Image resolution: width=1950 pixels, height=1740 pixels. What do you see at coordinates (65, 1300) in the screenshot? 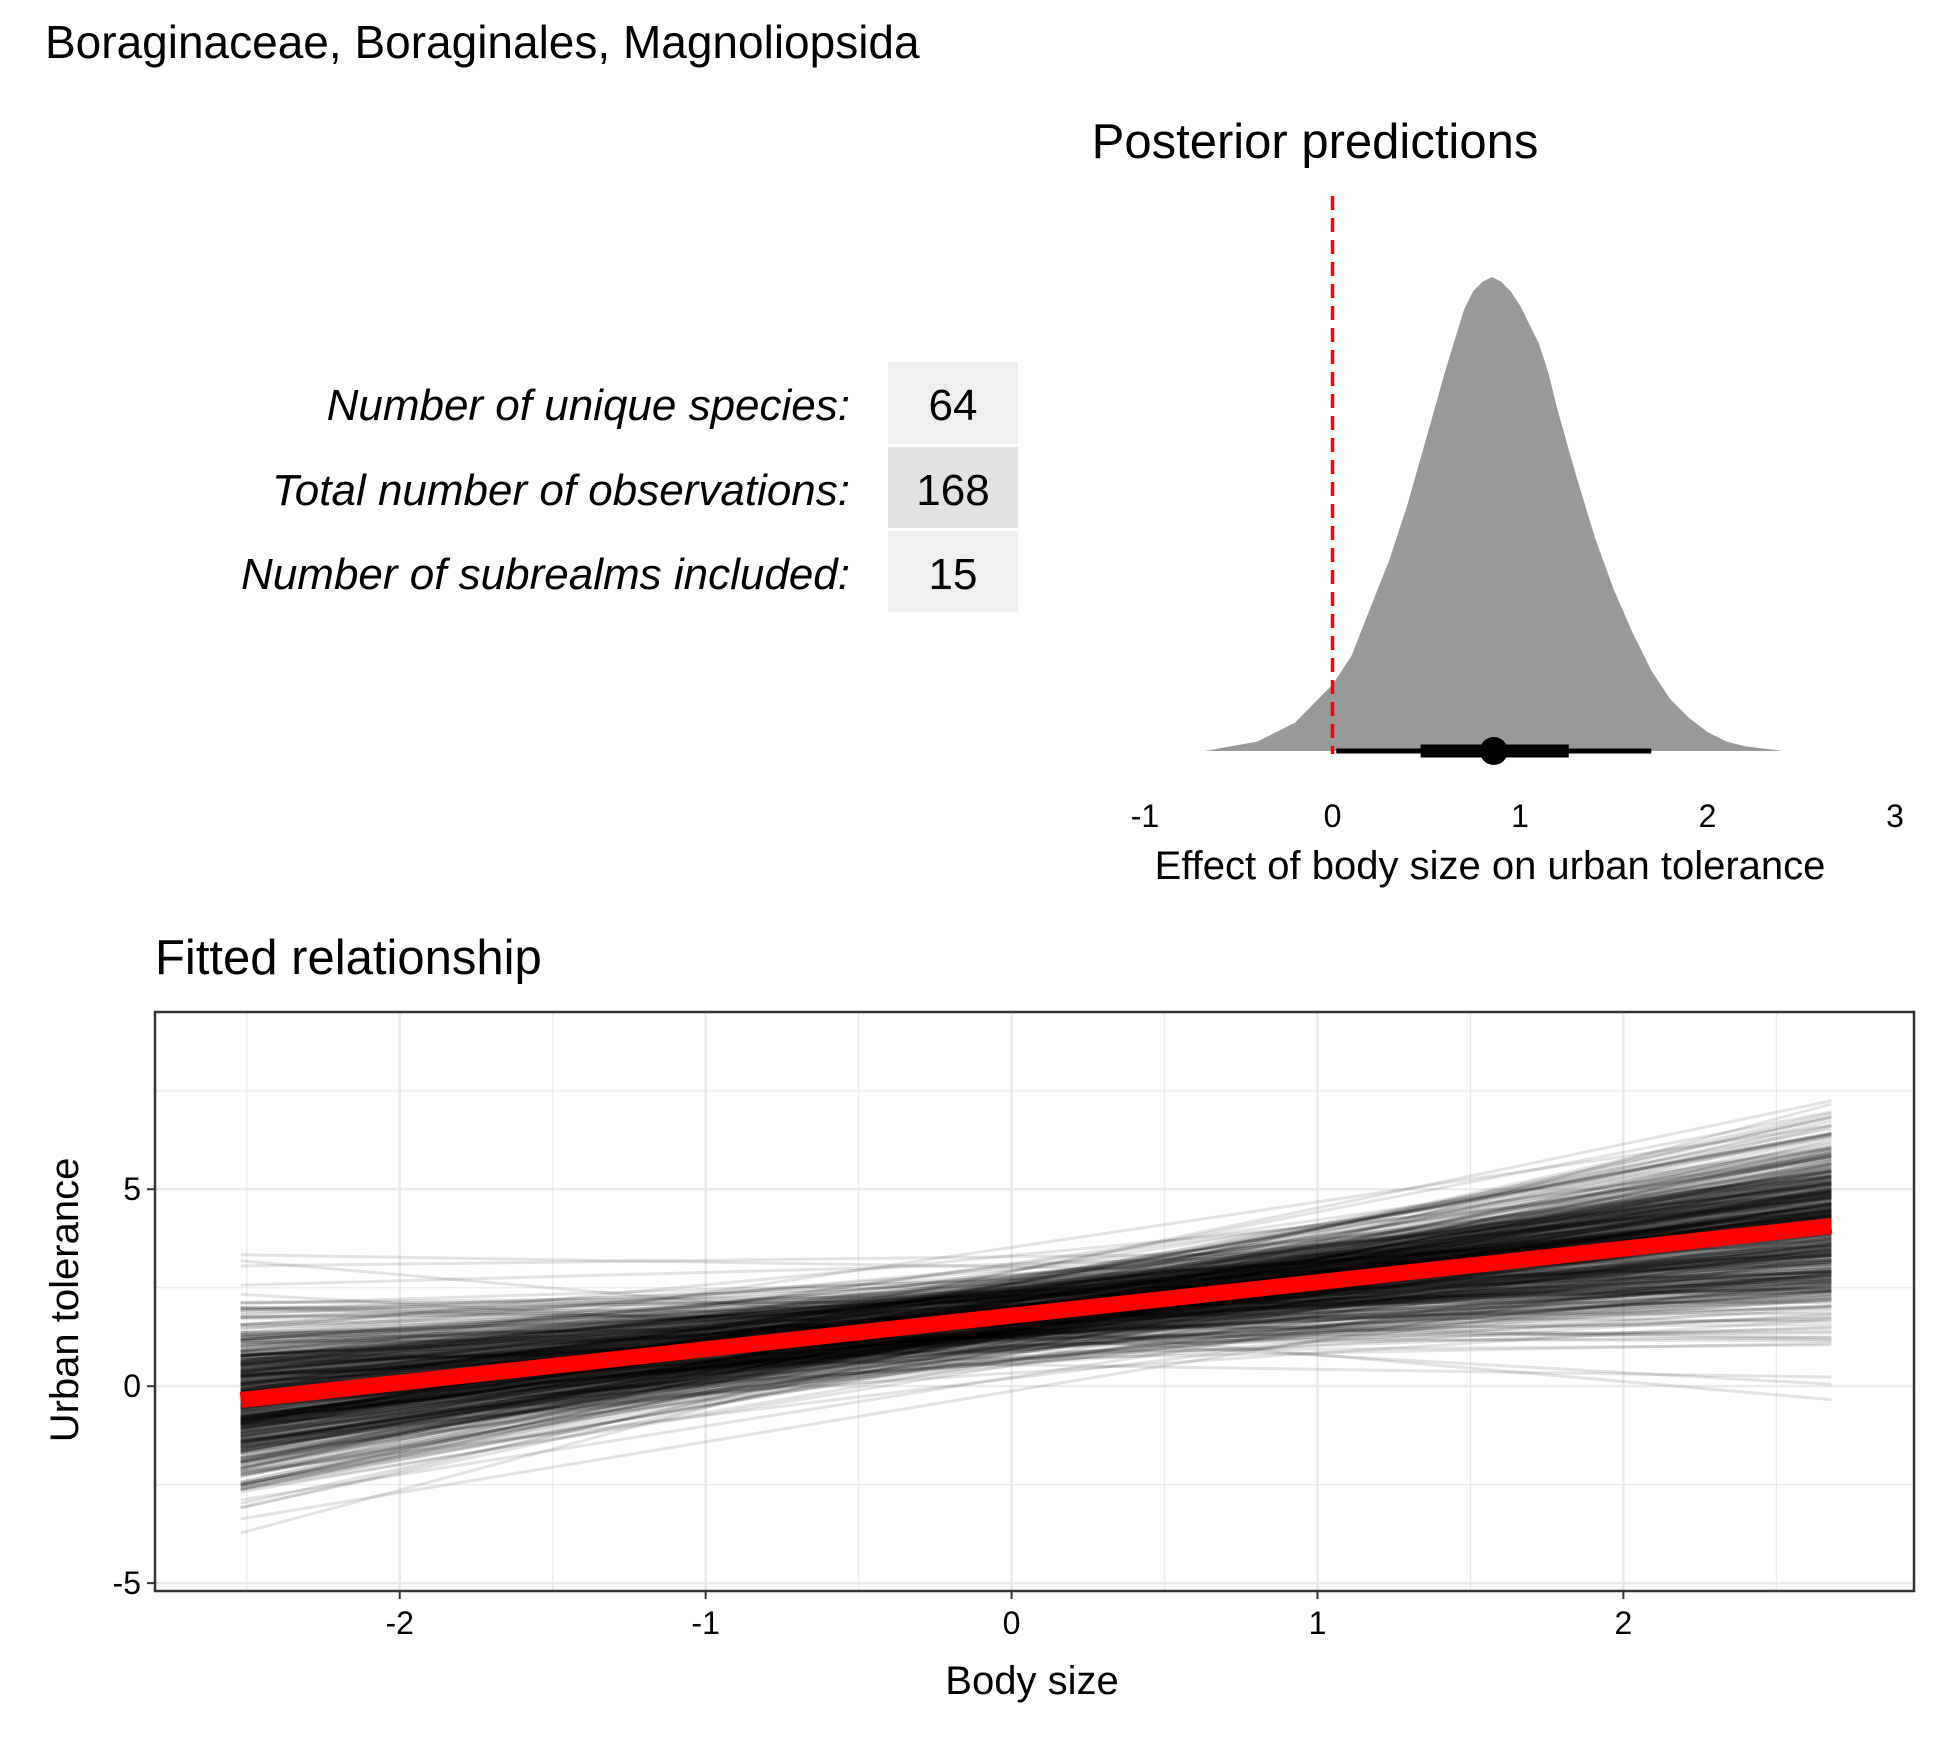
I see `fitted-y-axis-label: Urban tolerance` at bounding box center [65, 1300].